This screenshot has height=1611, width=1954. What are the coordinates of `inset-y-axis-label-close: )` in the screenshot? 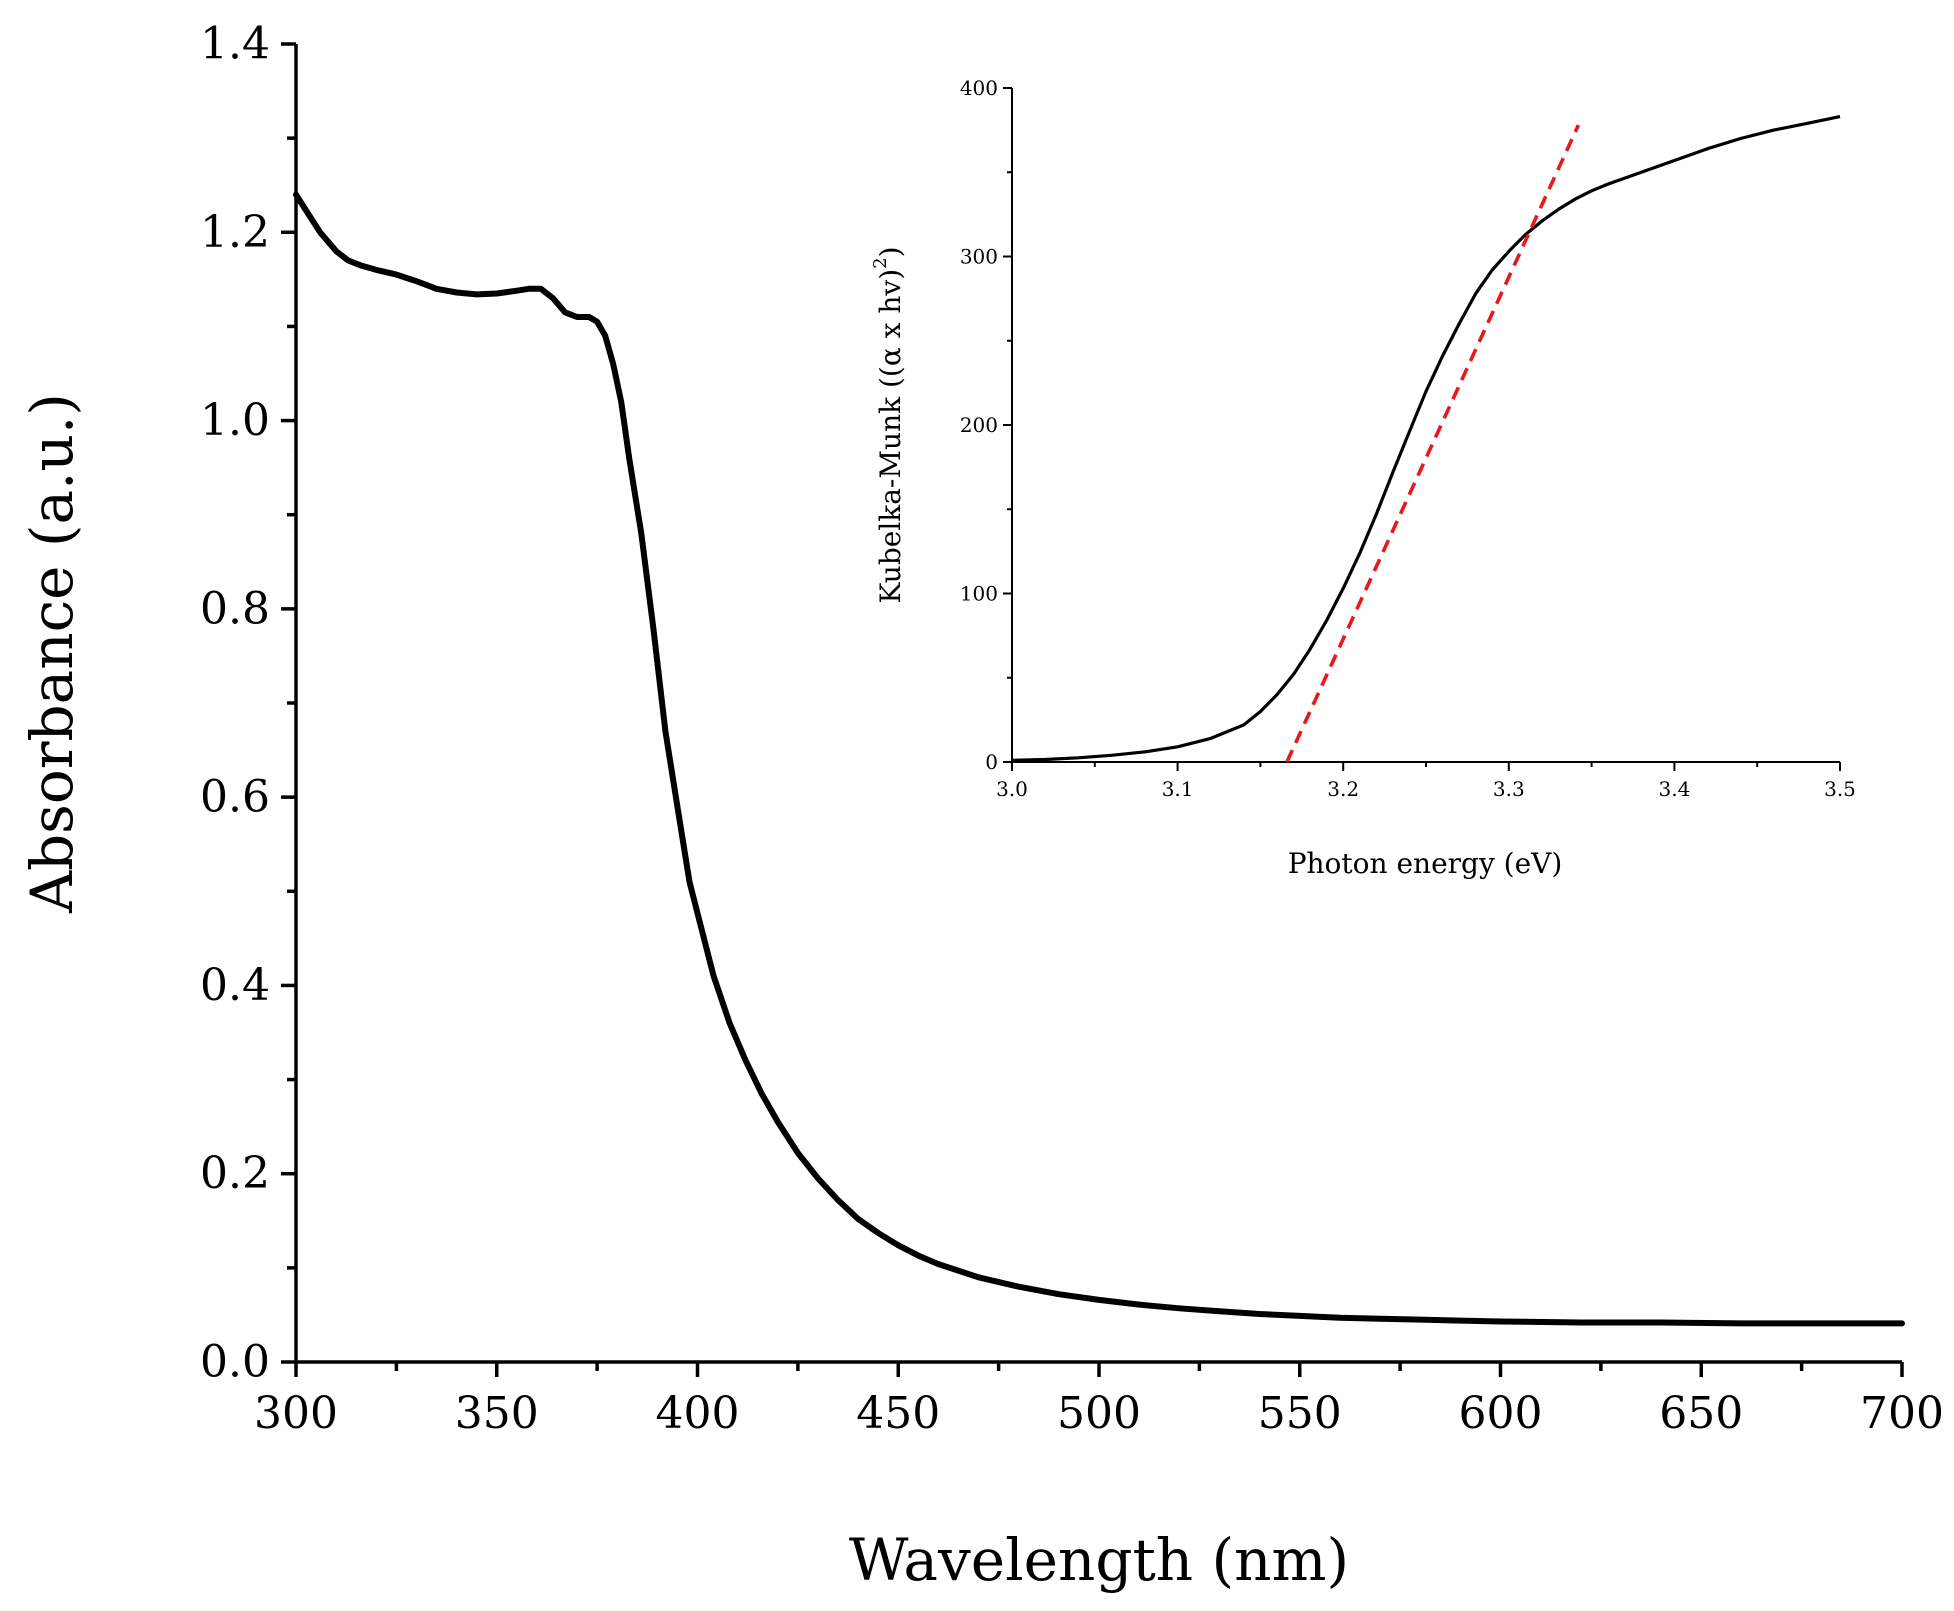 It's located at (890, 251).